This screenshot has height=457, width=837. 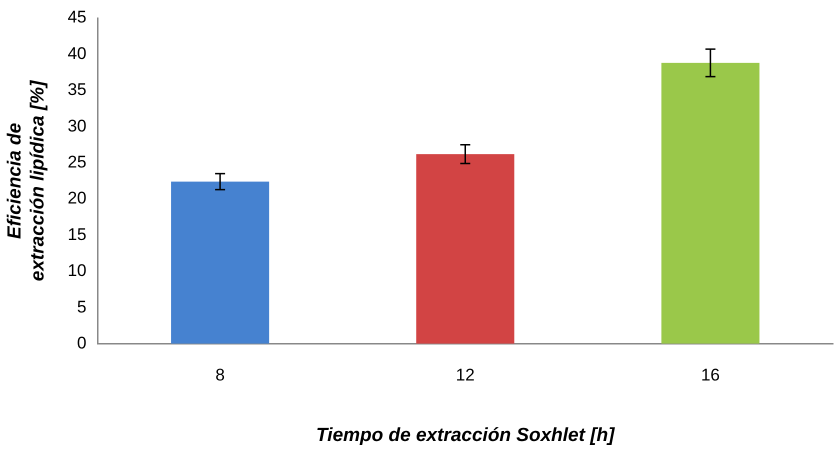 What do you see at coordinates (82, 342) in the screenshot?
I see `y-tick-label: 0` at bounding box center [82, 342].